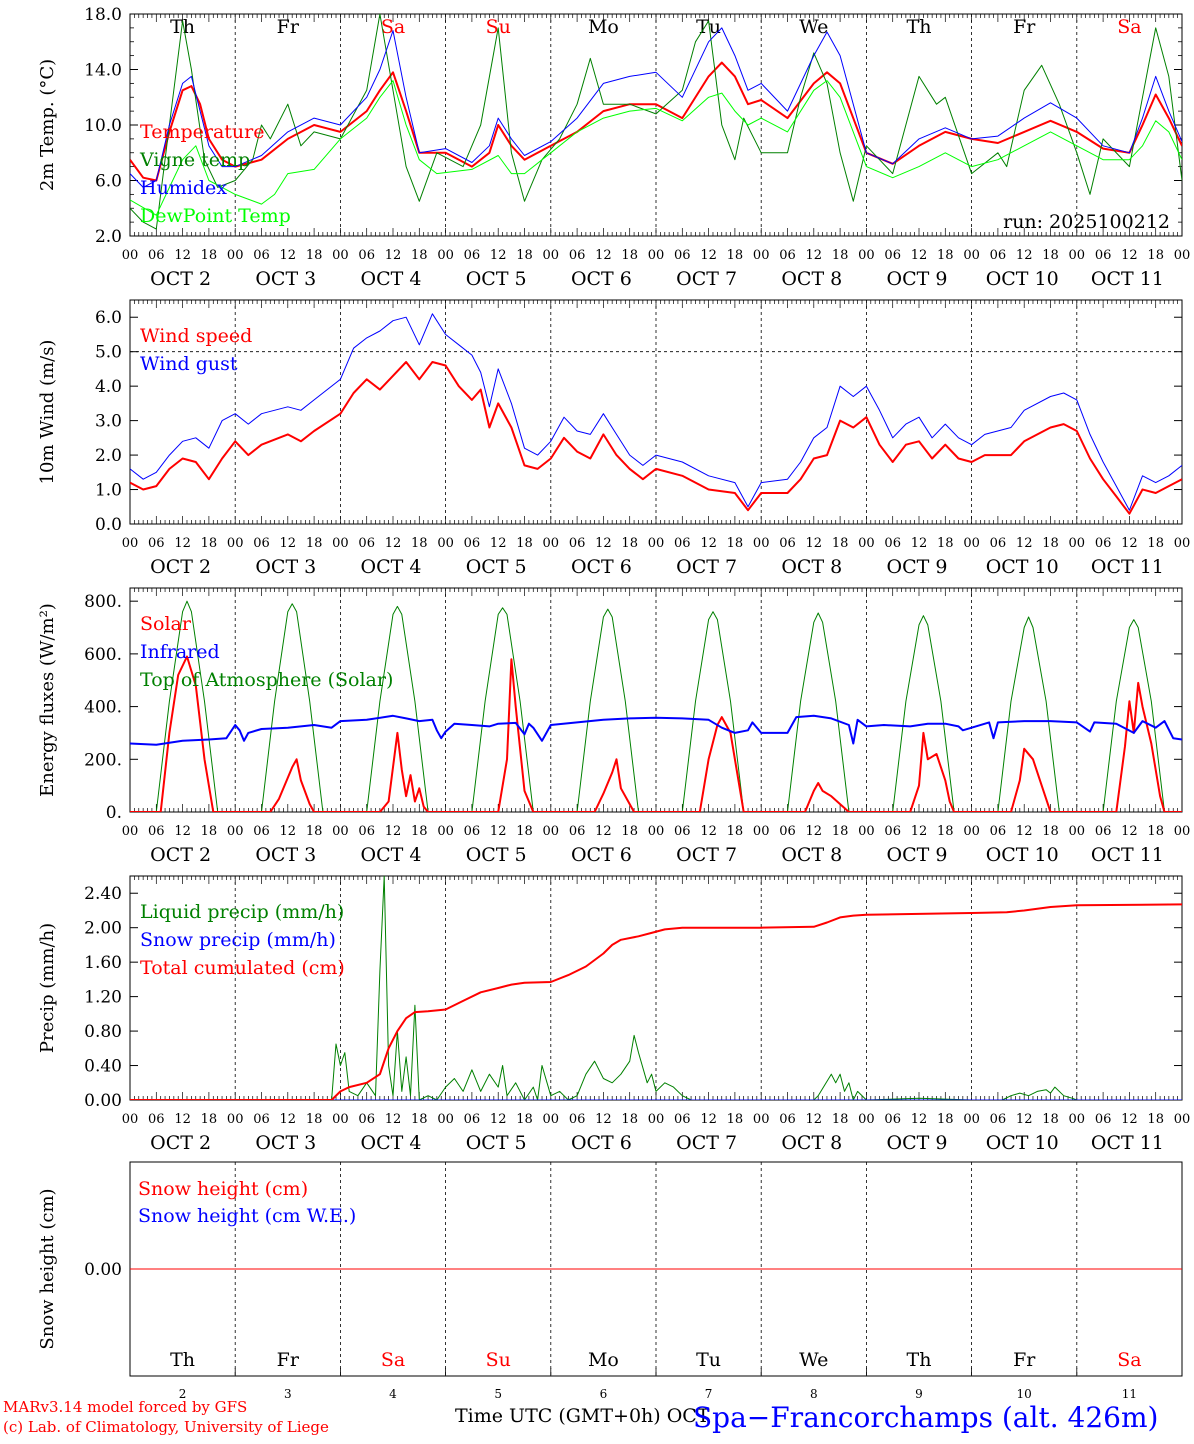 Image resolution: width=1194 pixels, height=1444 pixels. What do you see at coordinates (813, 1360) in the screenshot?
I see `day-name-label: We` at bounding box center [813, 1360].